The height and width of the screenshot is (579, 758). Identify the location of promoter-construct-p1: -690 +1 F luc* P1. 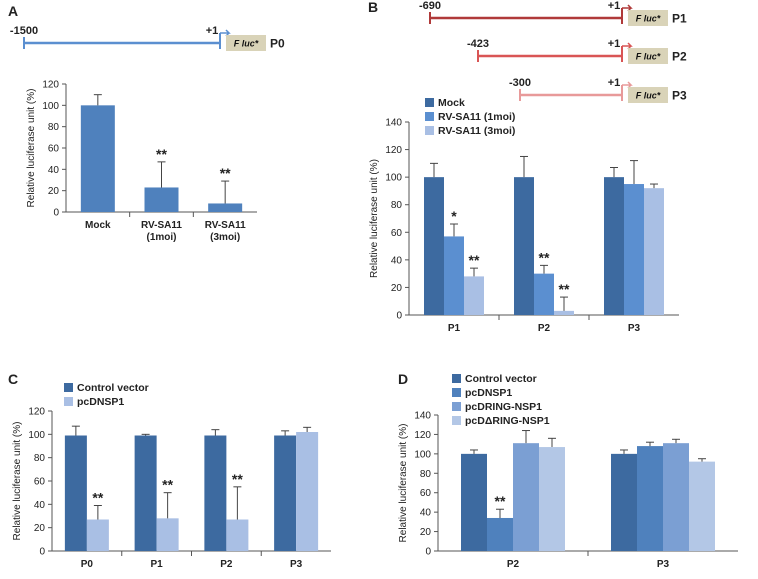
(553, 13).